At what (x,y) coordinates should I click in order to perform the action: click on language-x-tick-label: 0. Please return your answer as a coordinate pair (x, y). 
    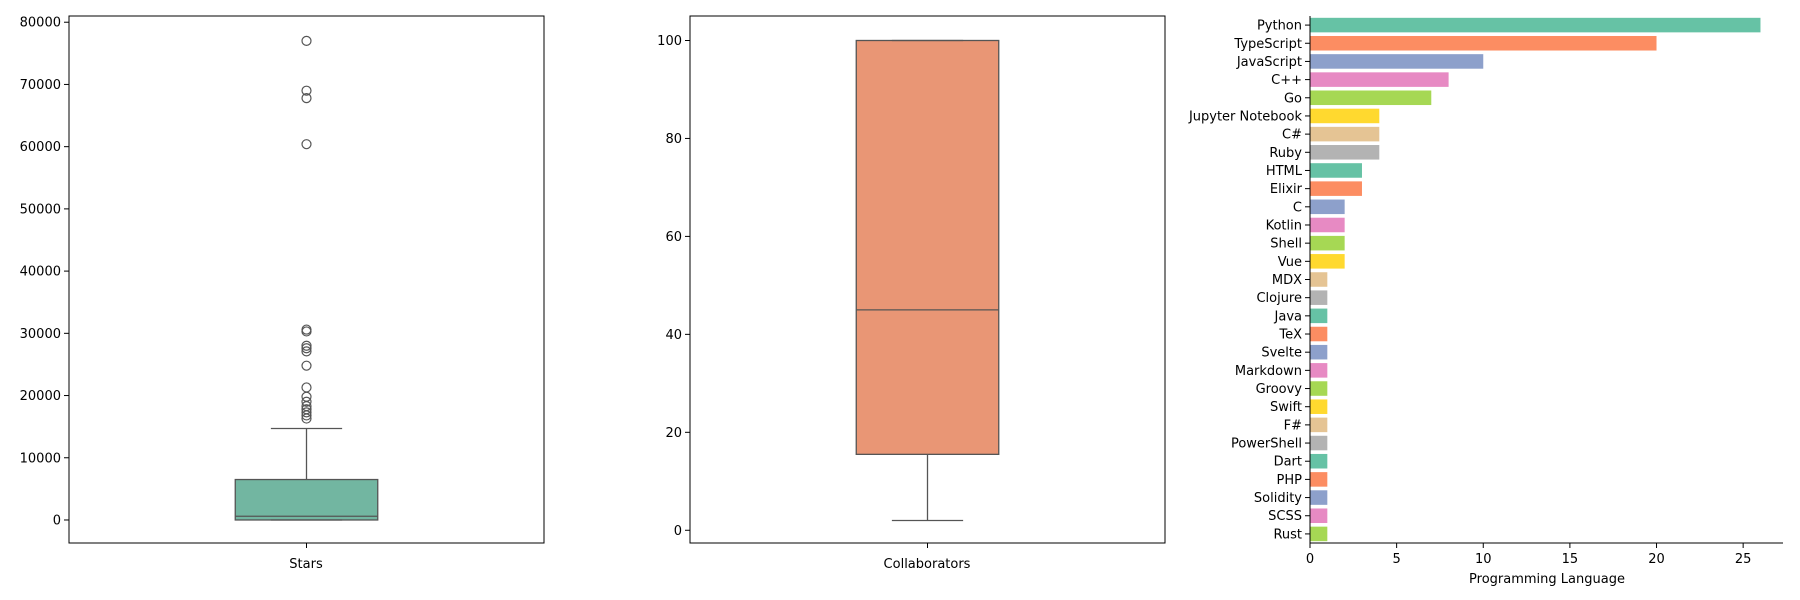
    Looking at the image, I should click on (1310, 559).